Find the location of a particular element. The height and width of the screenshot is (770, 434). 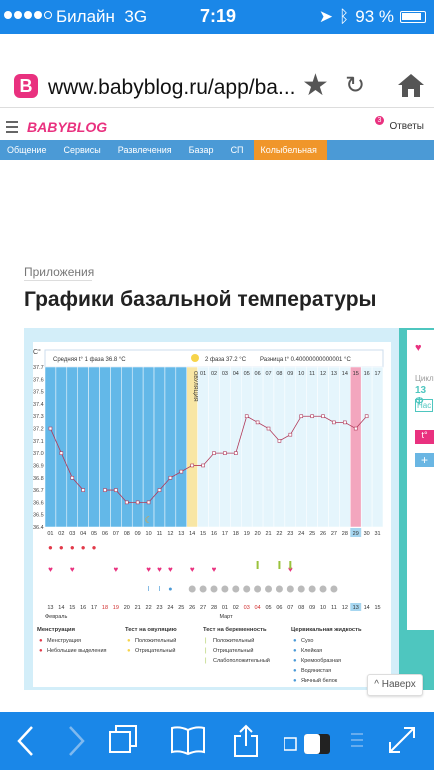

y-tick-label: 37.6 is located at coordinates (38, 380).